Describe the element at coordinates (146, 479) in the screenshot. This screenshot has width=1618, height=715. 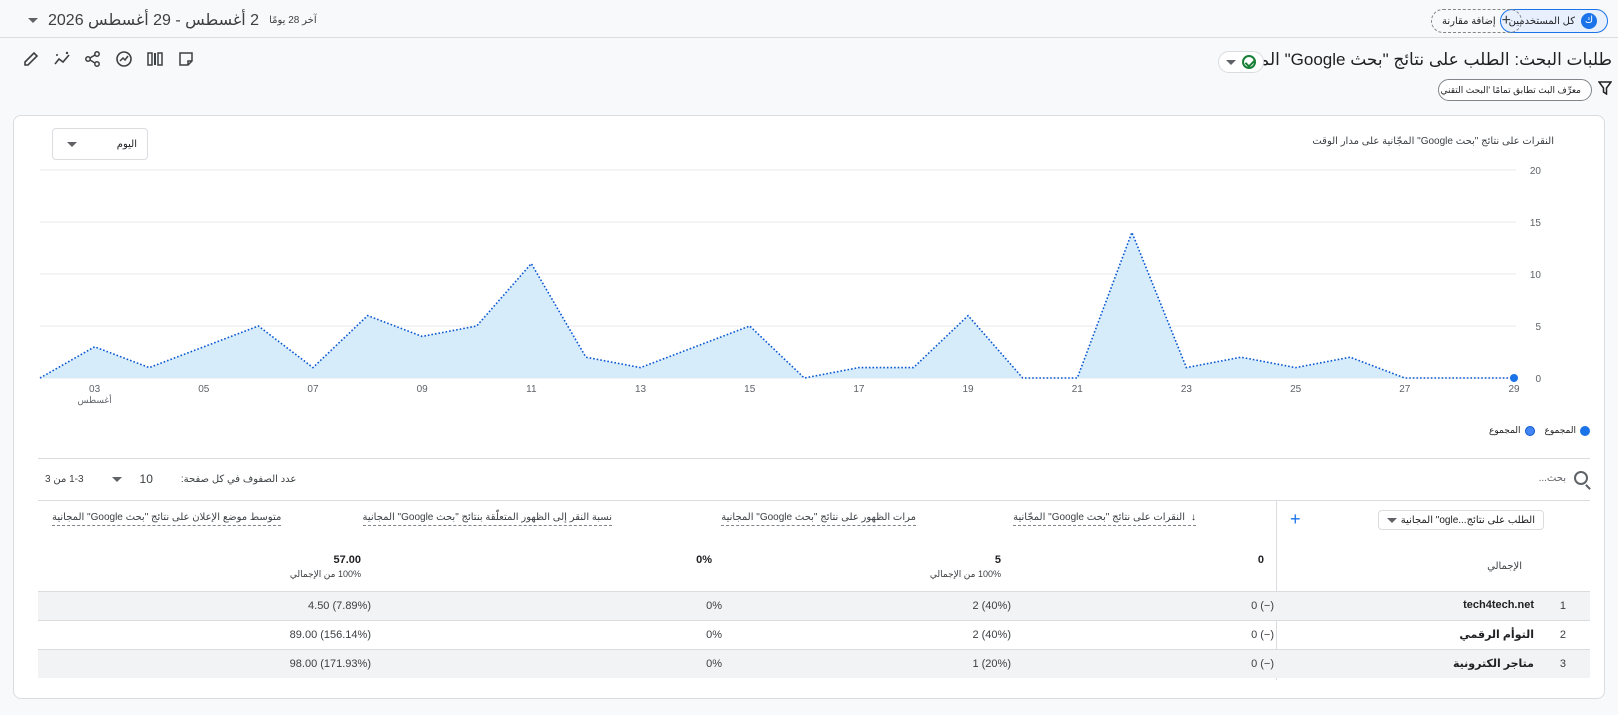
I see `rows-per-page-value: 10` at that location.